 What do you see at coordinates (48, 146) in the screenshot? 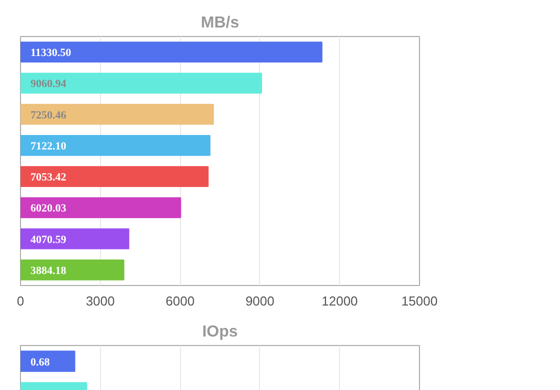
I see `data-label: 7122.10` at bounding box center [48, 146].